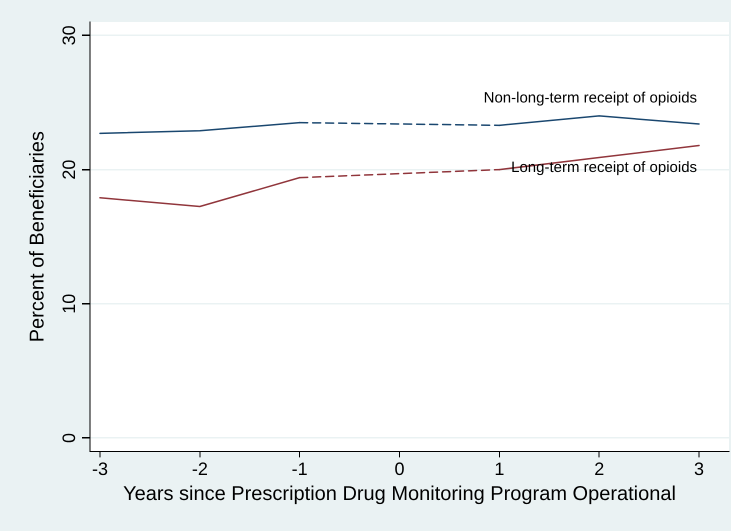  Describe the element at coordinates (699, 469) in the screenshot. I see `x-tick-label: 3` at that location.